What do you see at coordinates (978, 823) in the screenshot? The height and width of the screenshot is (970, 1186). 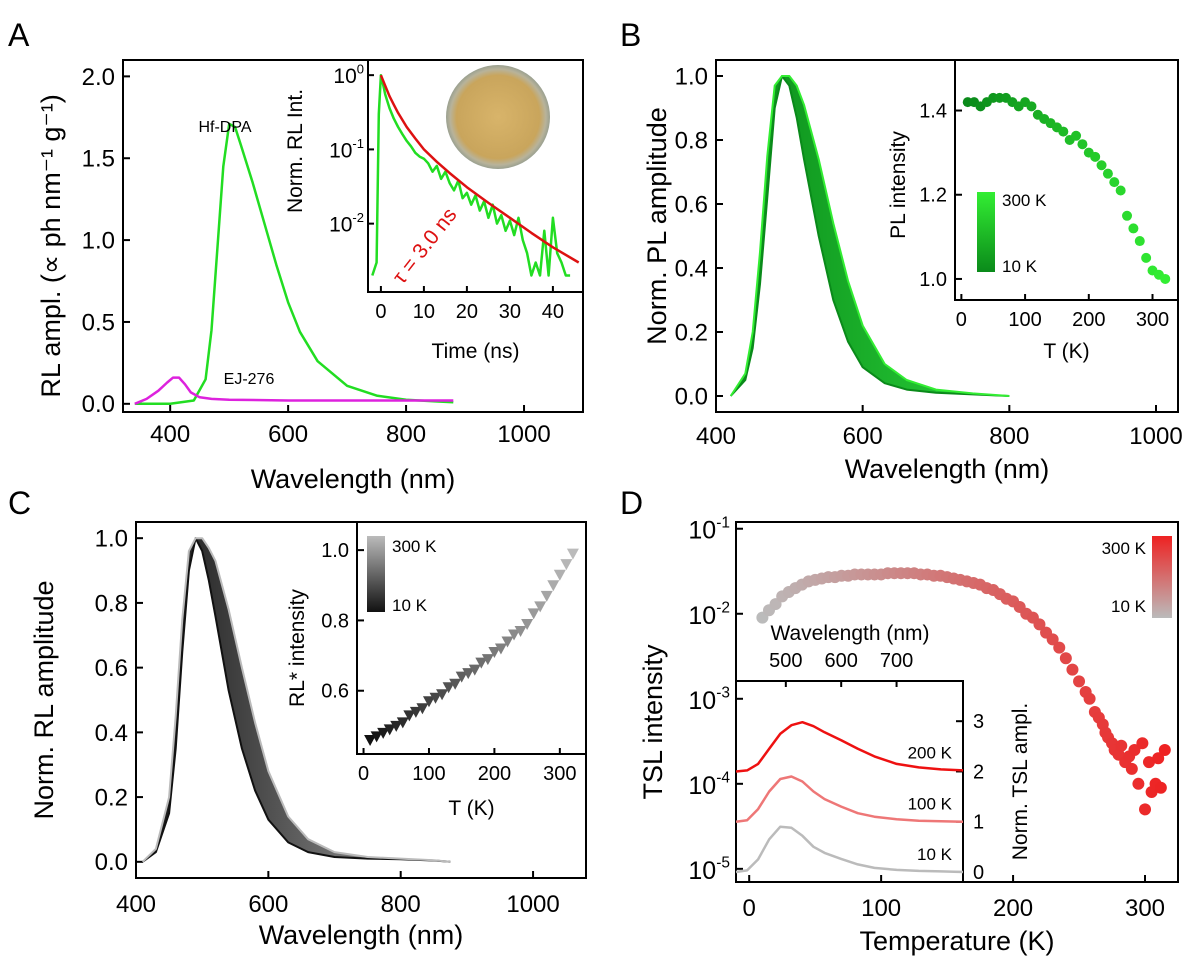 I see `panel-d-inset-ytick-label: 1` at bounding box center [978, 823].